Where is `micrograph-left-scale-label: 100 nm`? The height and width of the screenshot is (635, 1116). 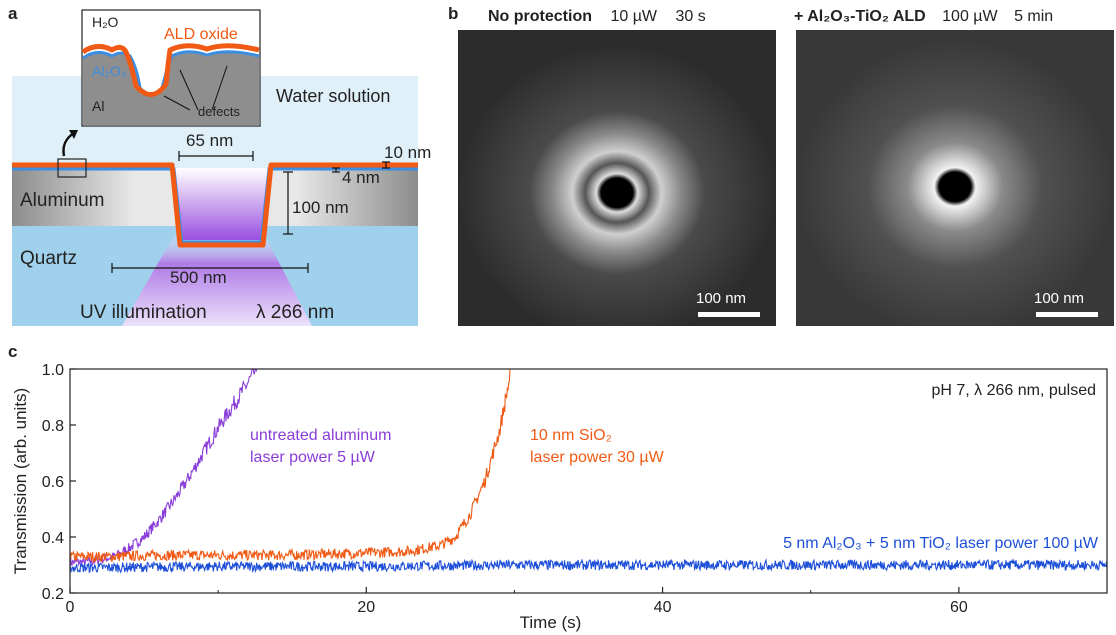 micrograph-left-scale-label: 100 nm is located at coordinates (721, 298).